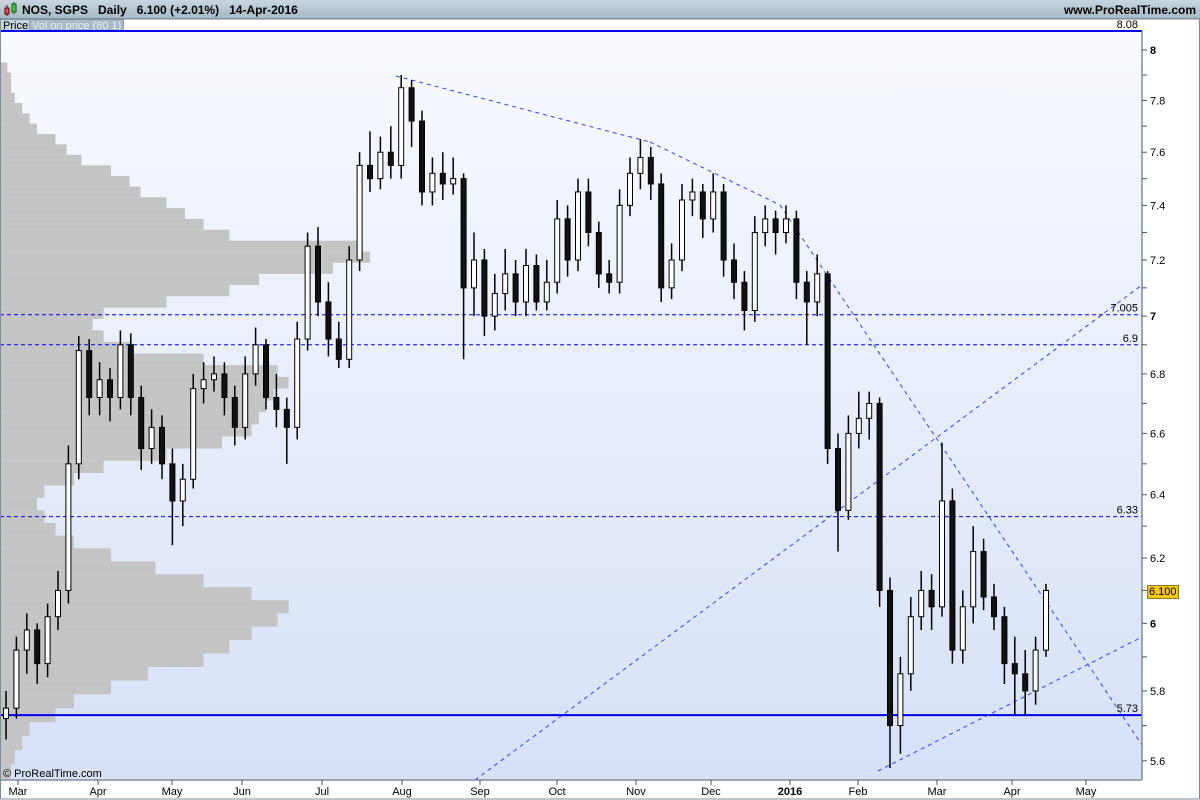 The height and width of the screenshot is (800, 1200). I want to click on x-tick-label: Dec, so click(711, 792).